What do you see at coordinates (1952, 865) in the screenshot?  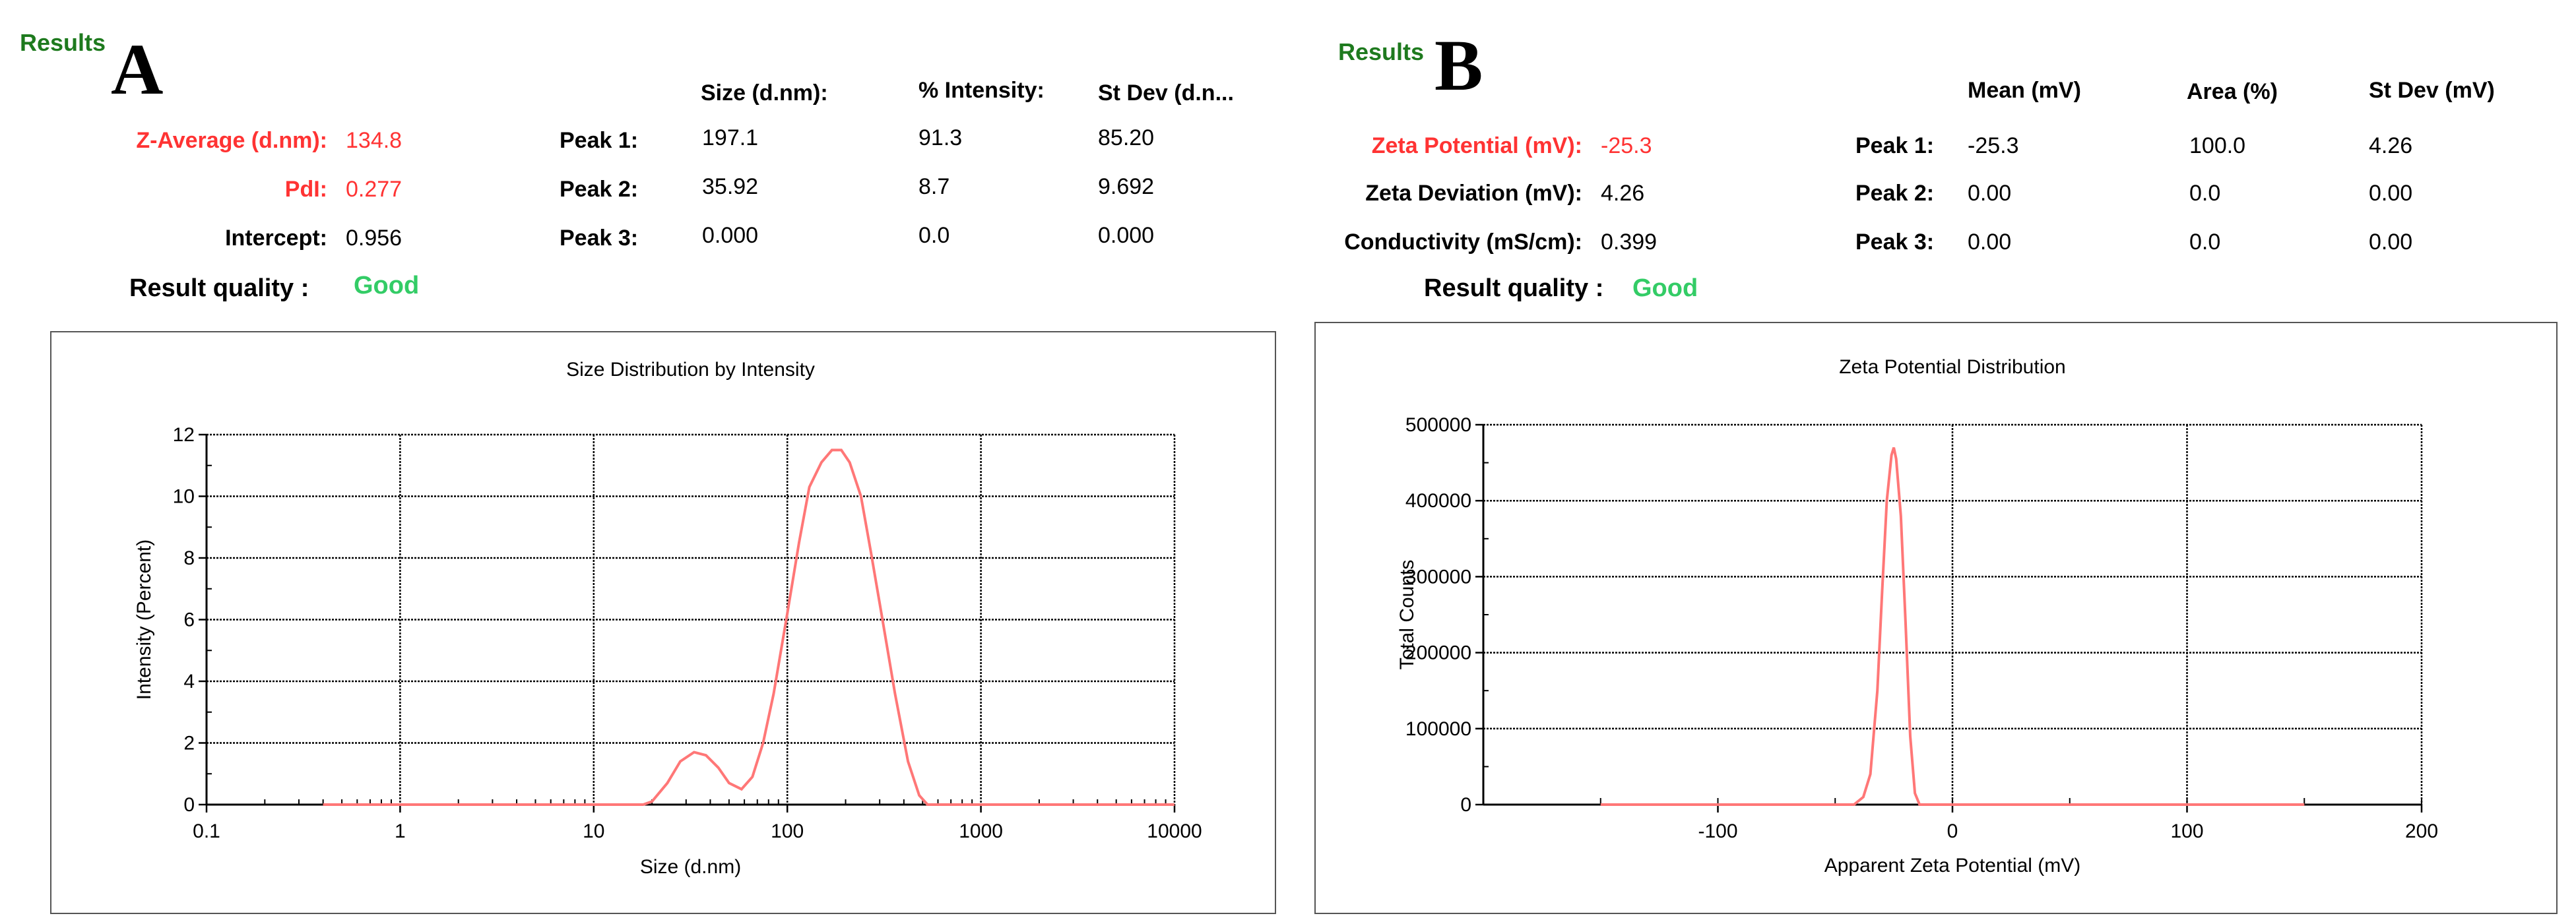 I see `x-axis-label: Apparent Zeta Potential (mV)` at bounding box center [1952, 865].